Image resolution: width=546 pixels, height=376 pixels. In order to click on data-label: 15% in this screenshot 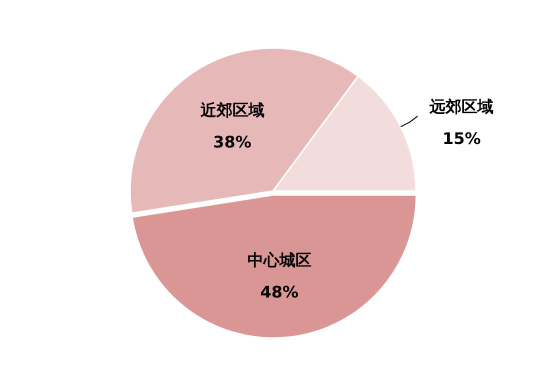, I will do `click(461, 138)`.